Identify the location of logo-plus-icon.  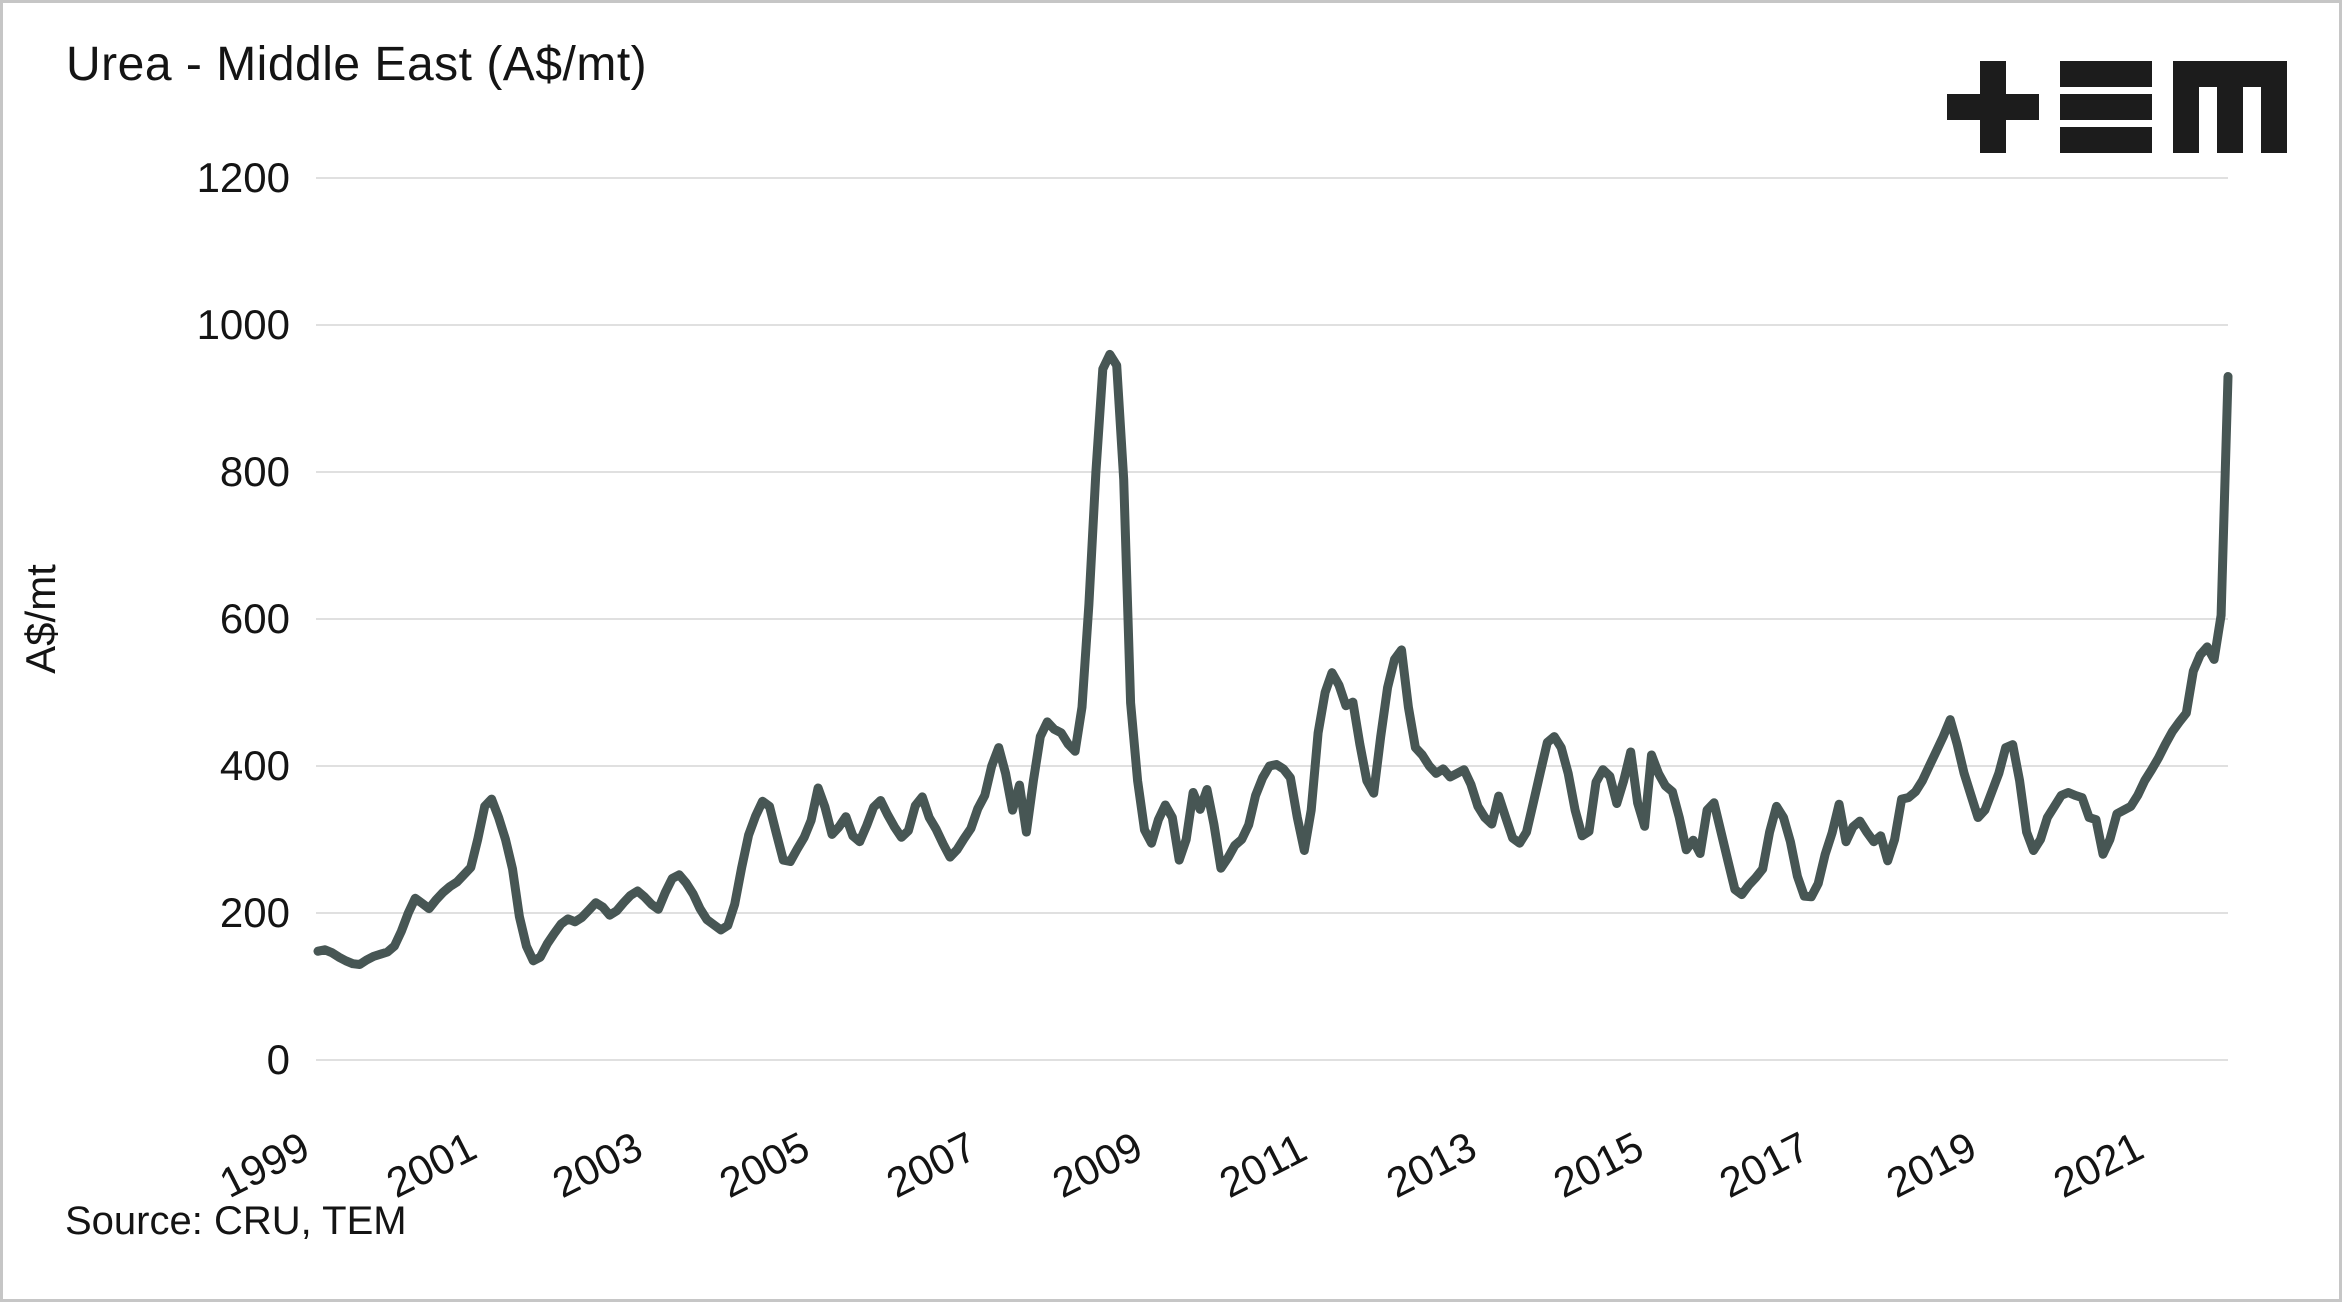
(1993, 107).